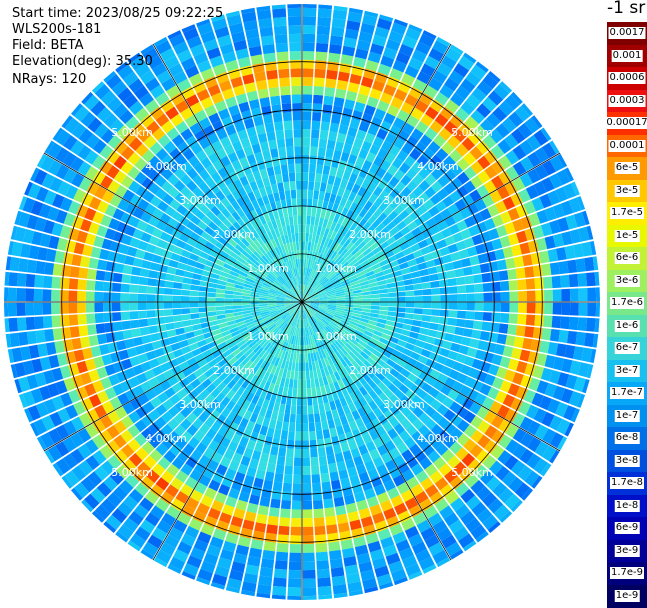 This screenshot has height=608, width=647. I want to click on colorbar-tick-label: 1e-5, so click(627, 236).